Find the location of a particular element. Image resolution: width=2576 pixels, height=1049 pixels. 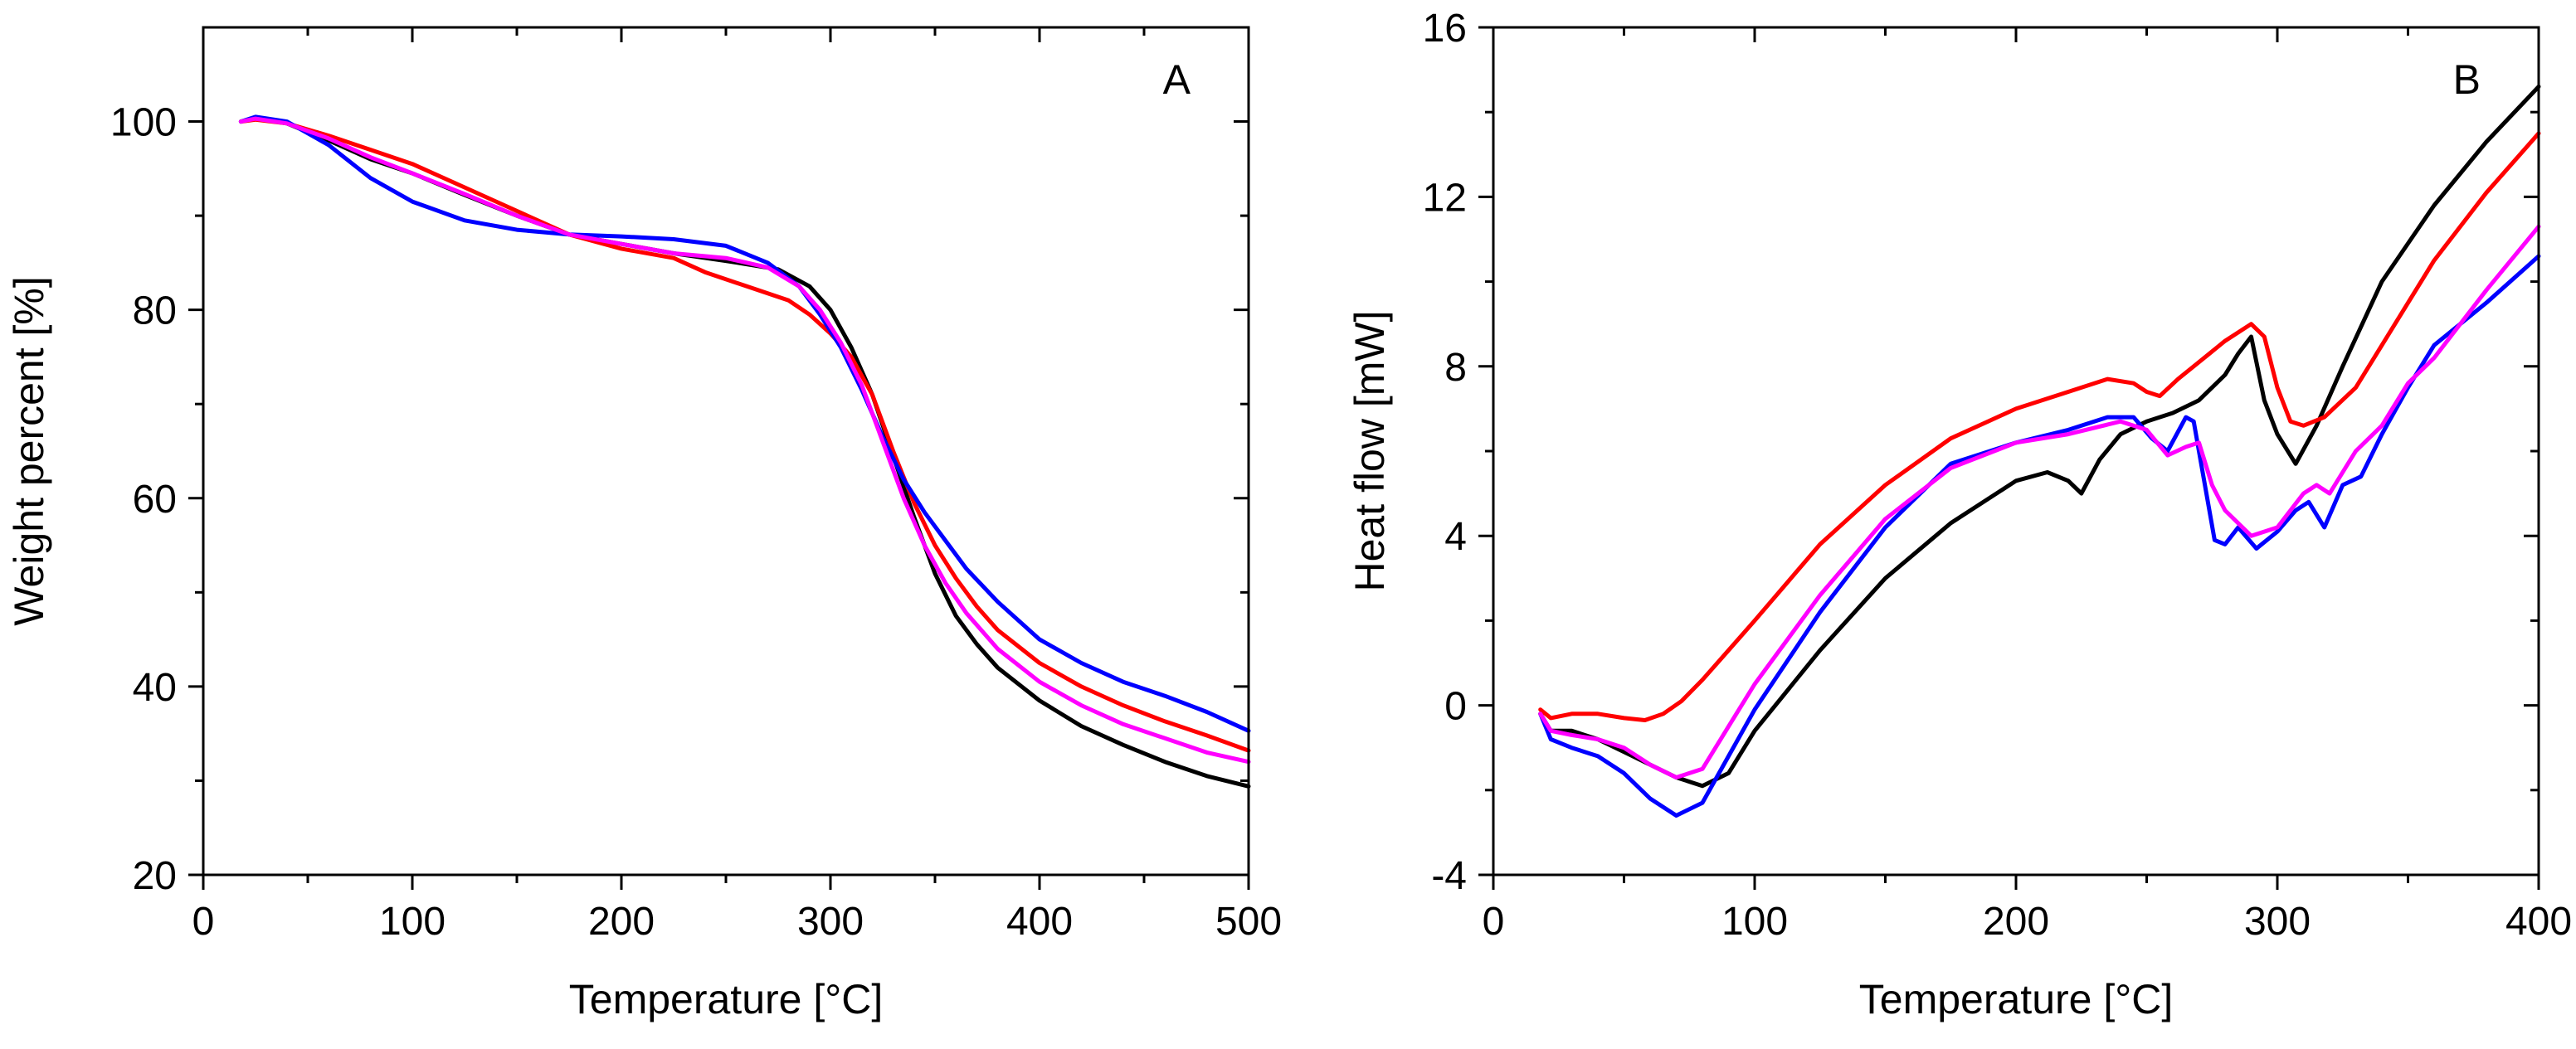

panel-a-x-tick-label: 100 is located at coordinates (412, 922).